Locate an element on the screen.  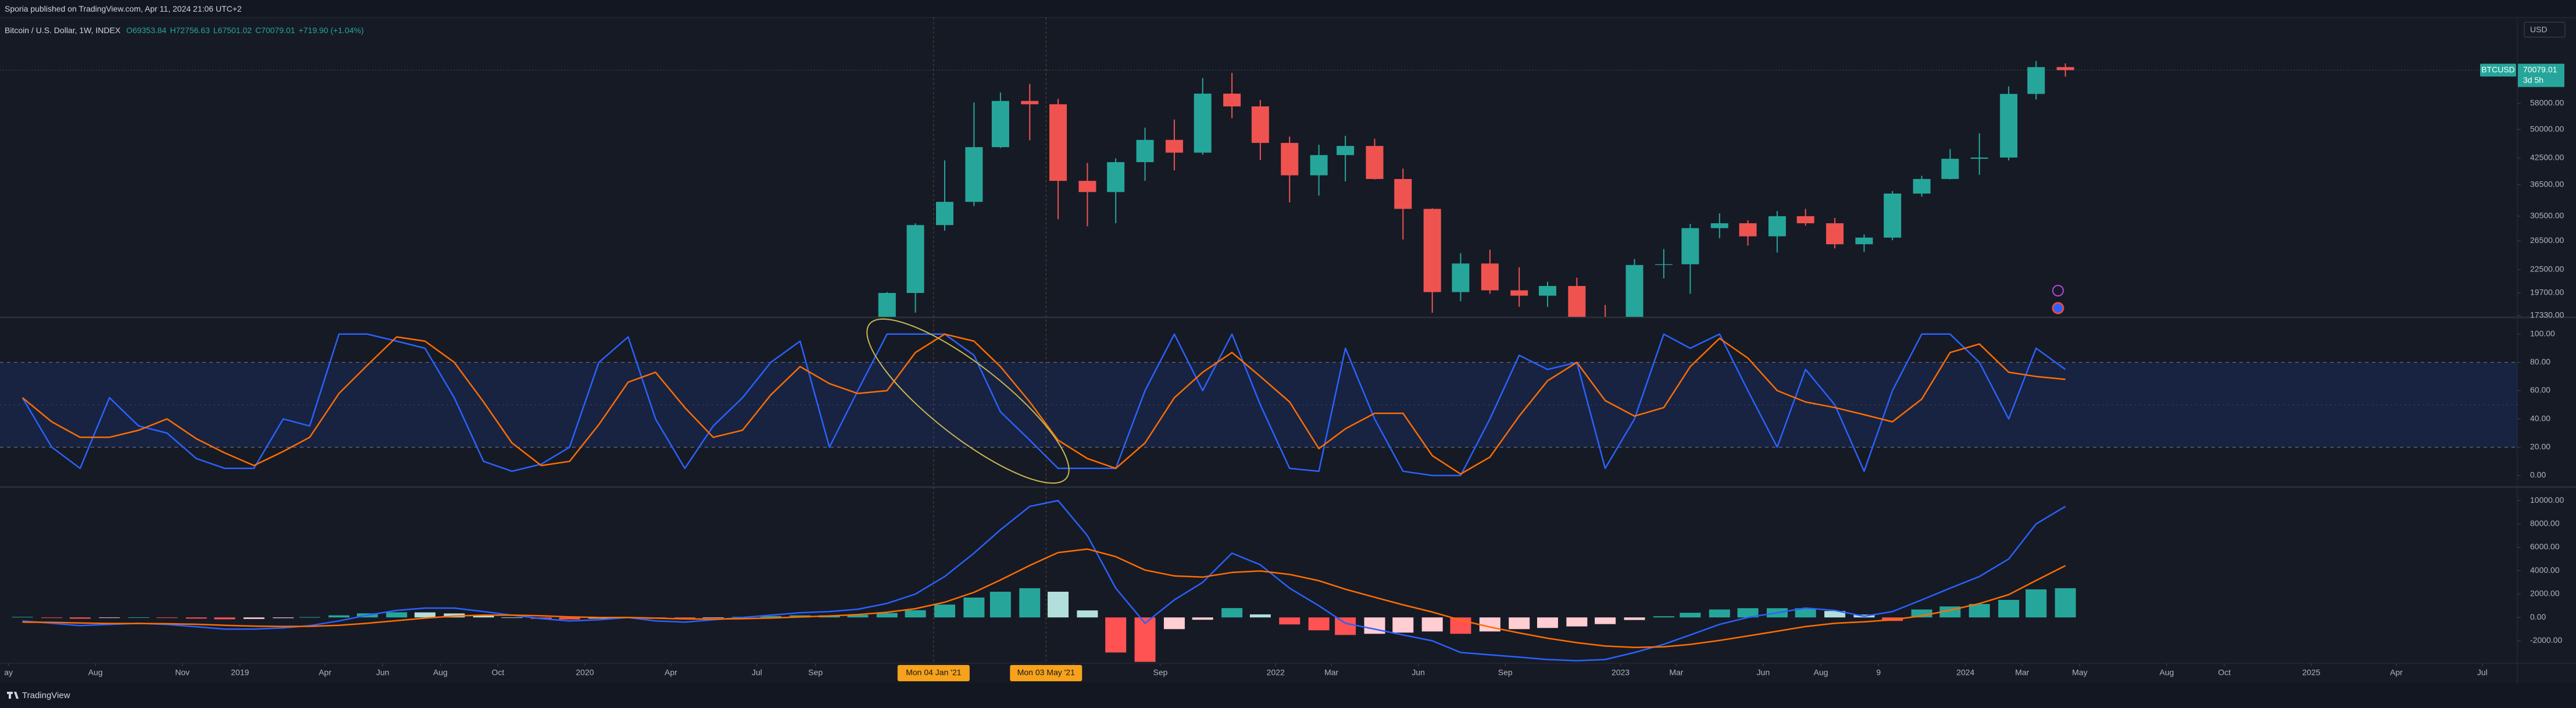
bottom-bar is located at coordinates (1288, 695).